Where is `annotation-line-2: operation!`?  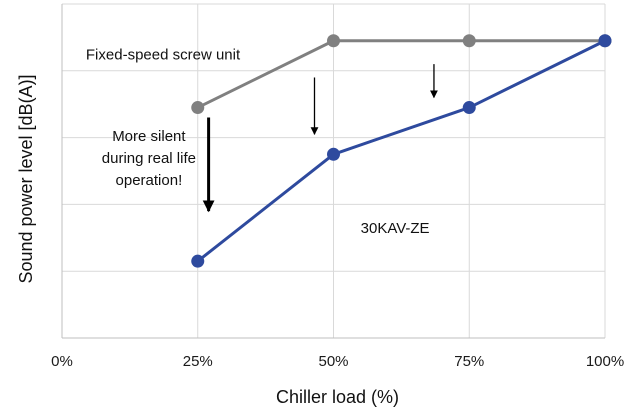
annotation-line-2: operation! is located at coordinates (149, 180).